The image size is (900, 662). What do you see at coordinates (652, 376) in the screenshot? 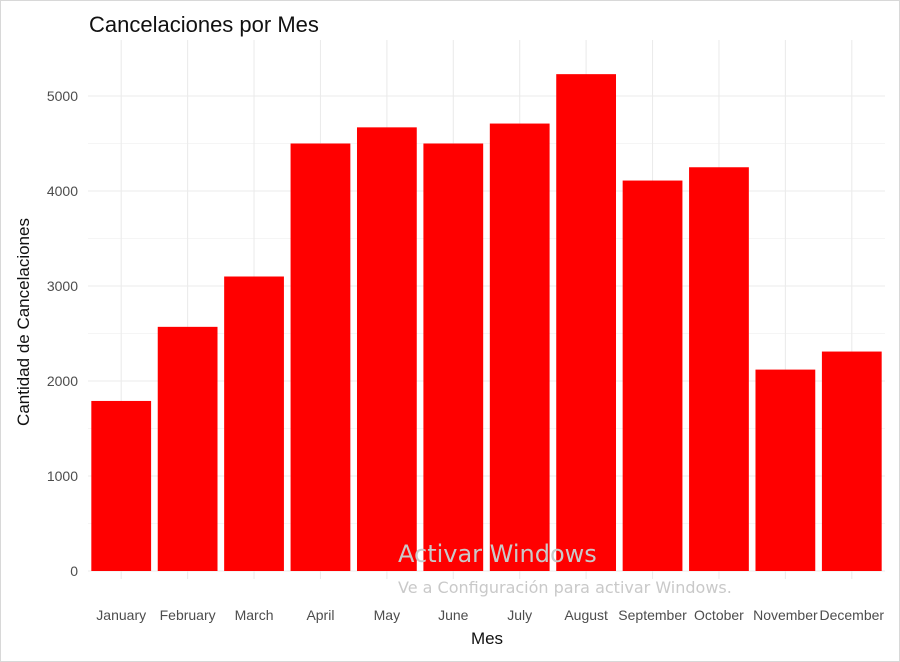
I see `bar-september` at bounding box center [652, 376].